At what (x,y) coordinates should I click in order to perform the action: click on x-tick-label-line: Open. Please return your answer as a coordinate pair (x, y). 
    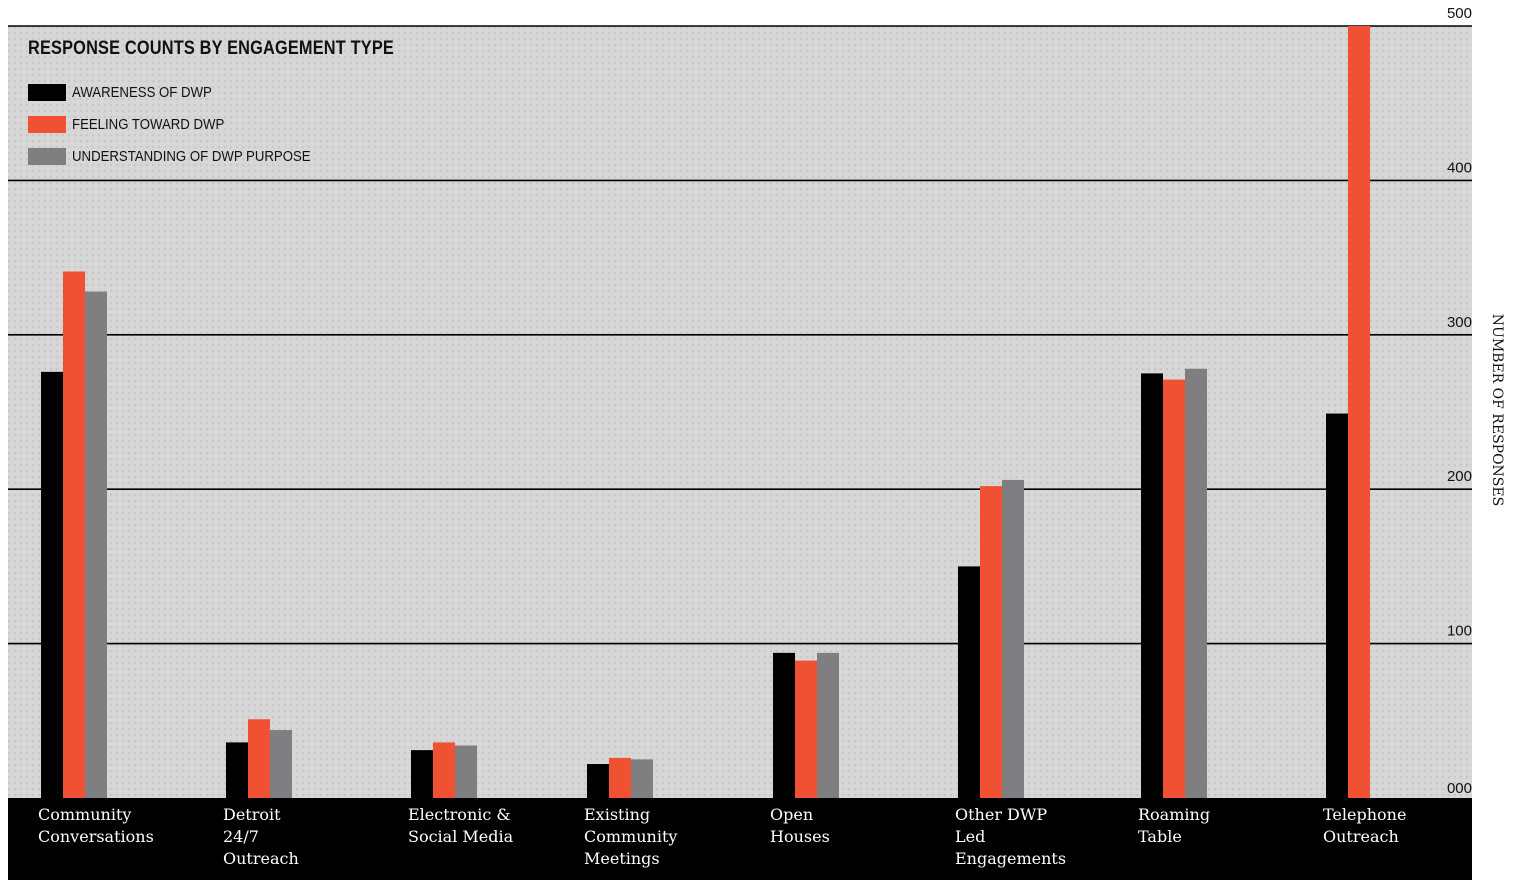
    Looking at the image, I should click on (791, 814).